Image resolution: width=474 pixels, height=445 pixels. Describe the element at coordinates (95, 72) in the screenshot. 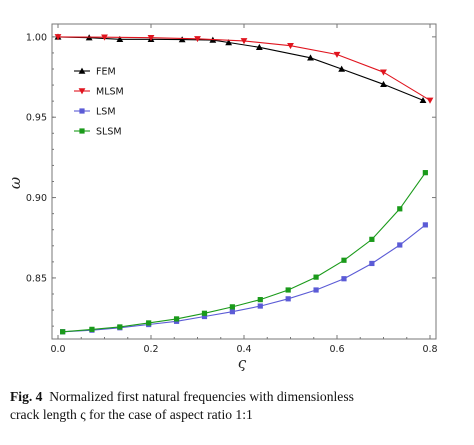

I see `legend-item-fem: FEM` at that location.